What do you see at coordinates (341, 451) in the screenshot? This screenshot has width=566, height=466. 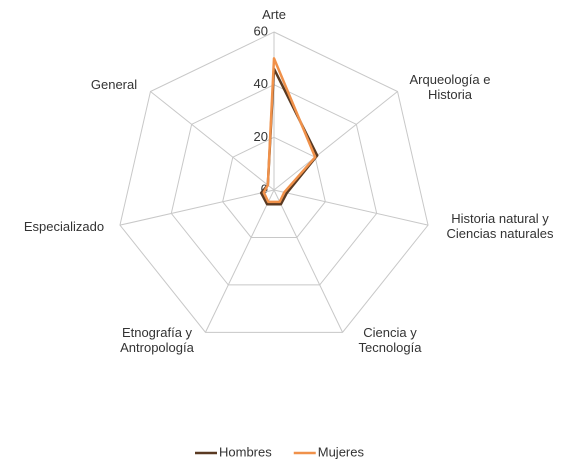 I see `legend-label: Mujeres` at bounding box center [341, 451].